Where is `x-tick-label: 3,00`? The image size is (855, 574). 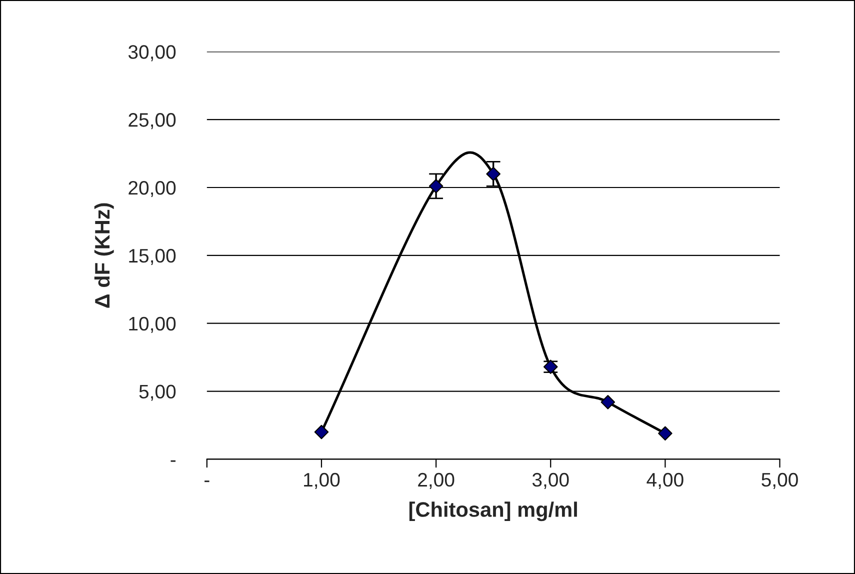
x-tick-label: 3,00 is located at coordinates (550, 480).